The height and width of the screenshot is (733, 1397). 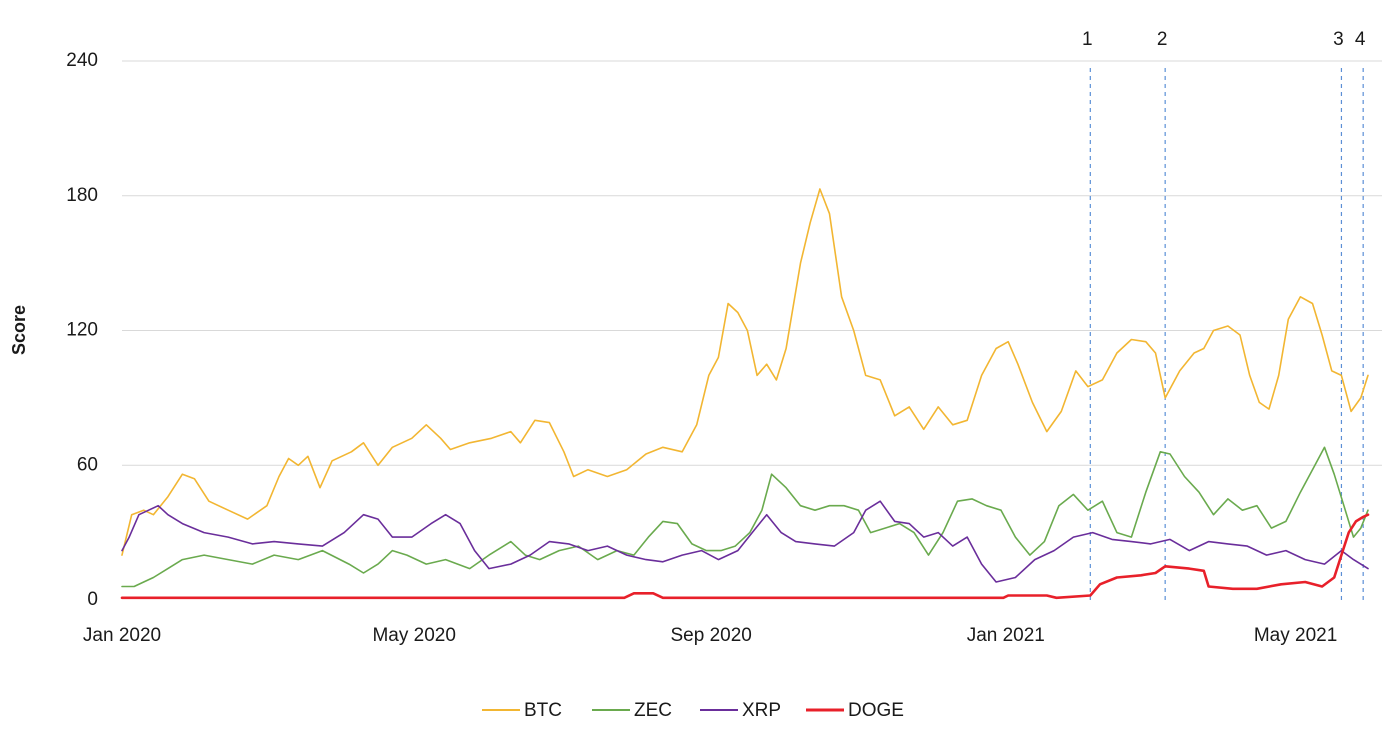 I want to click on y-axis-ticks: 0 60 120 180 240, so click(x=82, y=330).